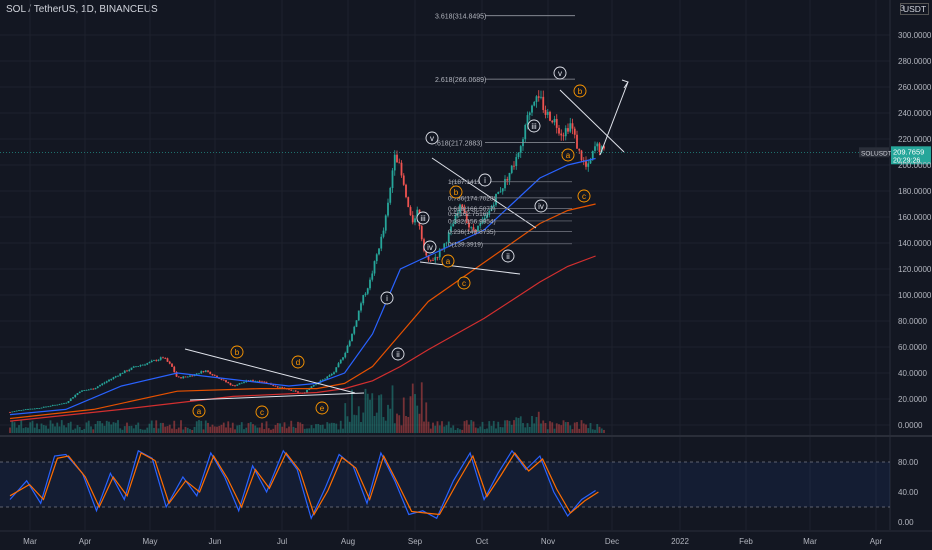 Image resolution: width=932 pixels, height=550 pixels. What do you see at coordinates (915, 9) in the screenshot?
I see `currency-button: USDT` at bounding box center [915, 9].